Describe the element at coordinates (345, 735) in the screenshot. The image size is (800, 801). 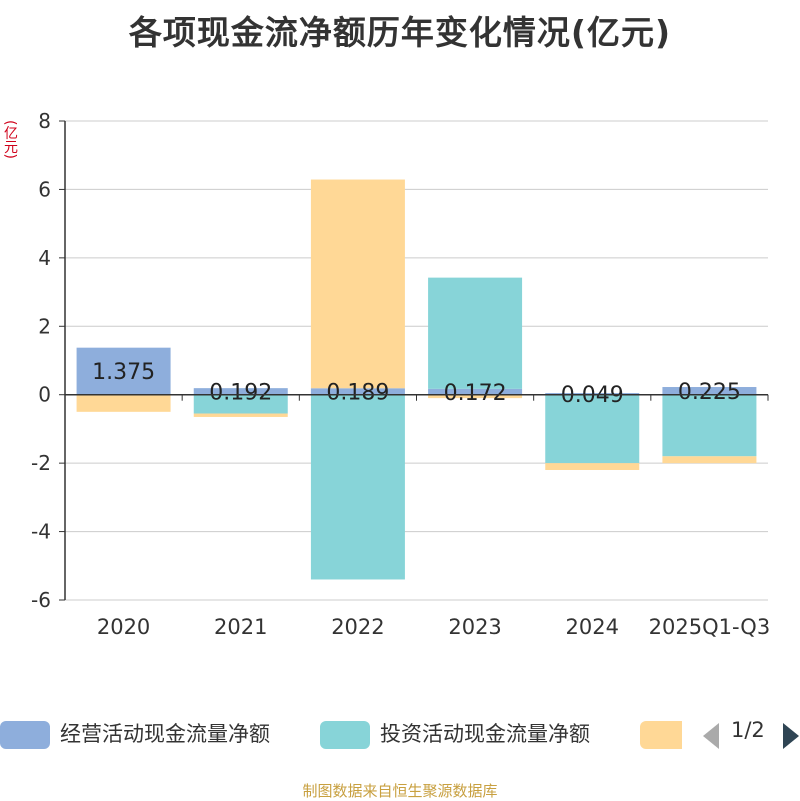
I see `legend-swatch-investing` at that location.